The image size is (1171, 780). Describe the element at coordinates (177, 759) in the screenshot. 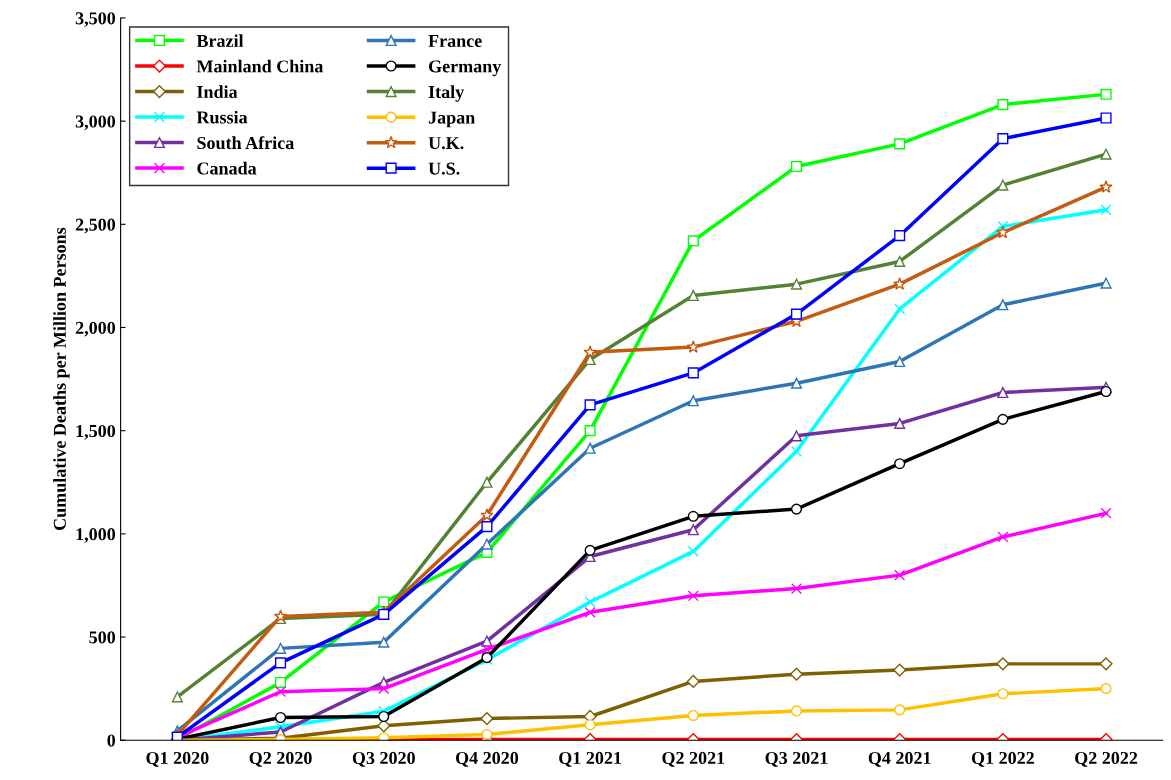

I see `x-tick-label: Q1 2020` at that location.